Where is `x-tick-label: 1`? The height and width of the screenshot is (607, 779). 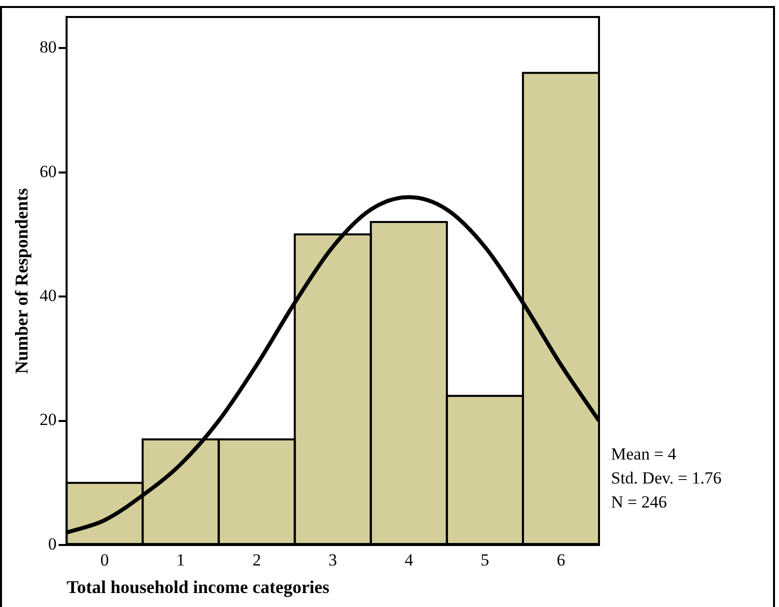
x-tick-label: 1 is located at coordinates (180, 560).